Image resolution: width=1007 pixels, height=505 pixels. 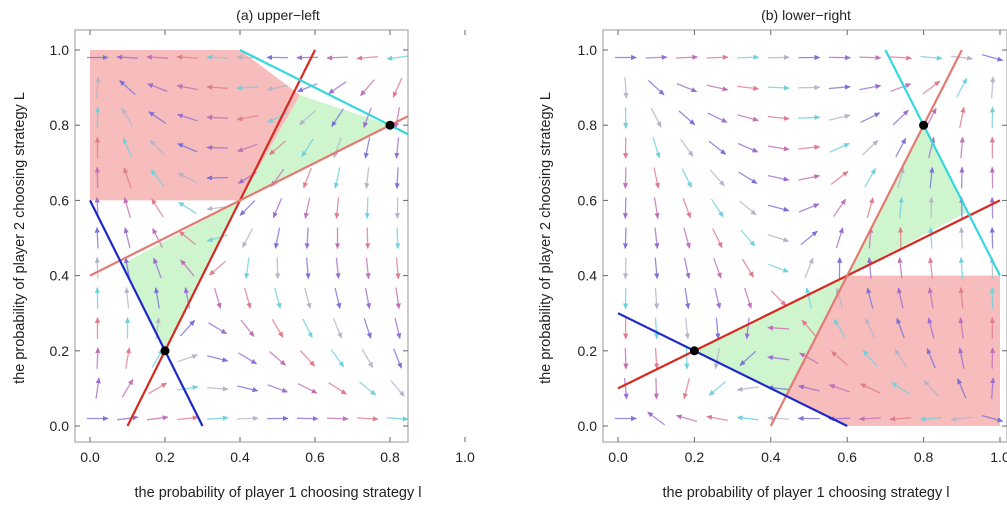 I want to click on panel-b-x-tick-label: 0.8, so click(x=924, y=457).